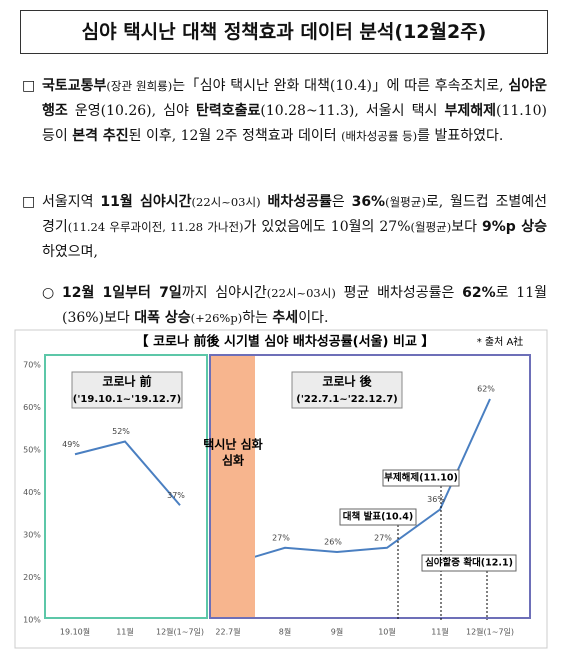 The image size is (571, 660). What do you see at coordinates (285, 632) in the screenshot?
I see `x-tick-label: 8월` at bounding box center [285, 632].